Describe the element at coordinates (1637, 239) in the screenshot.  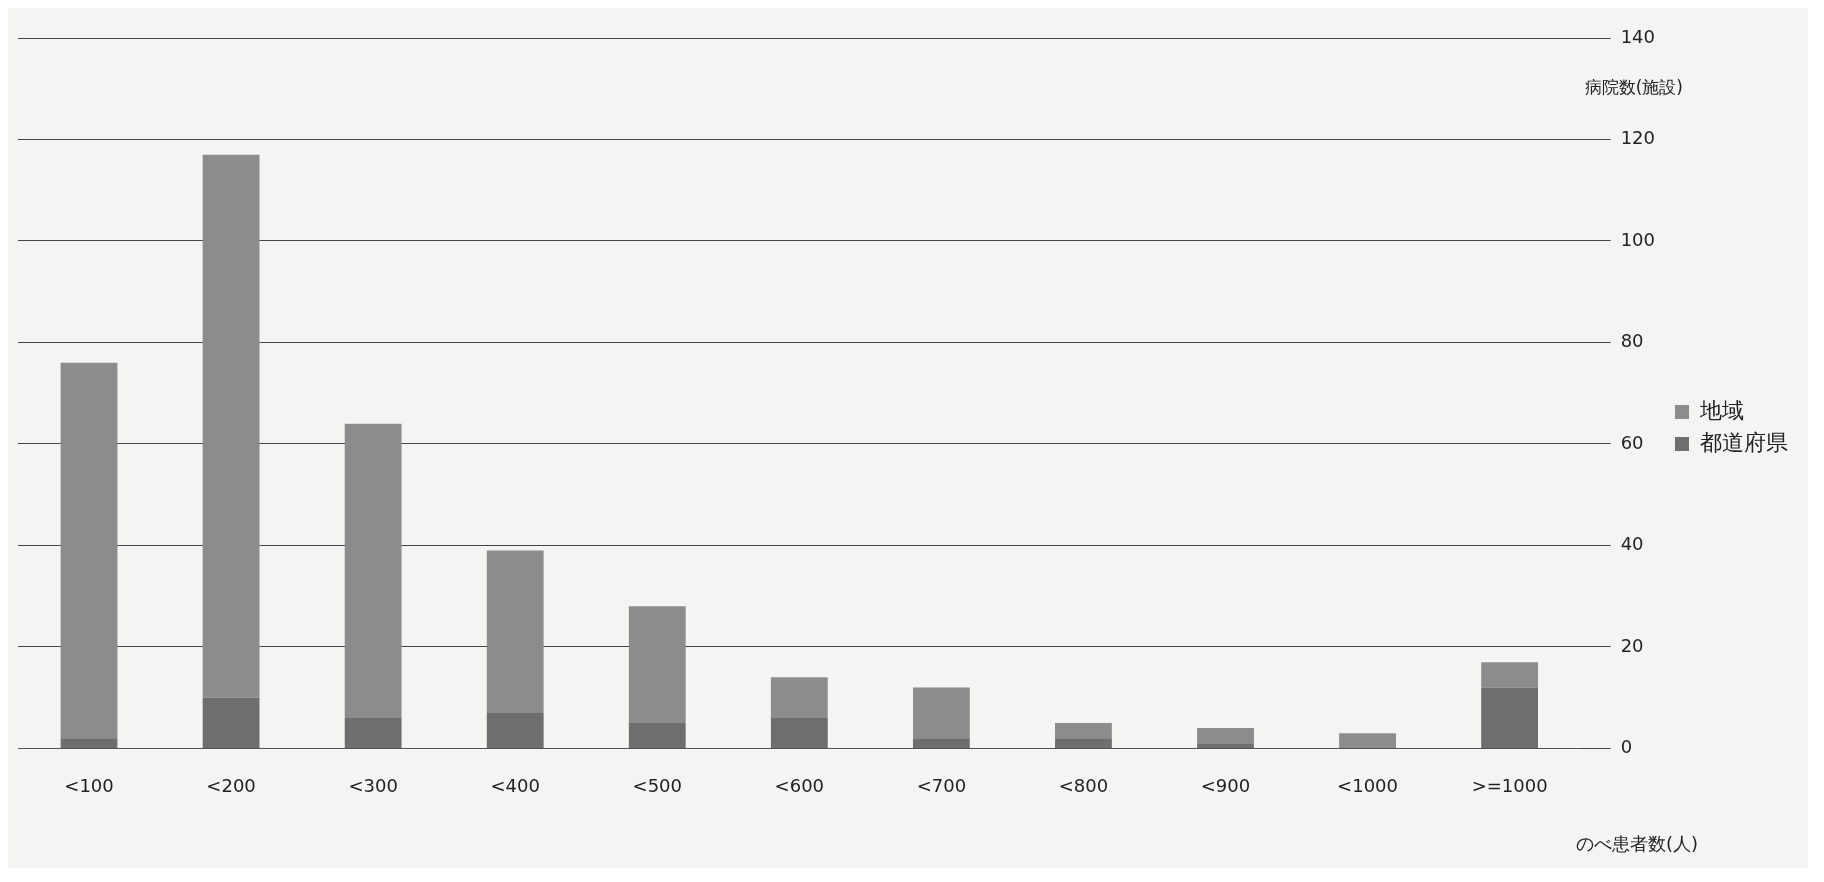
I see `y-tick-label: 100` at that location.